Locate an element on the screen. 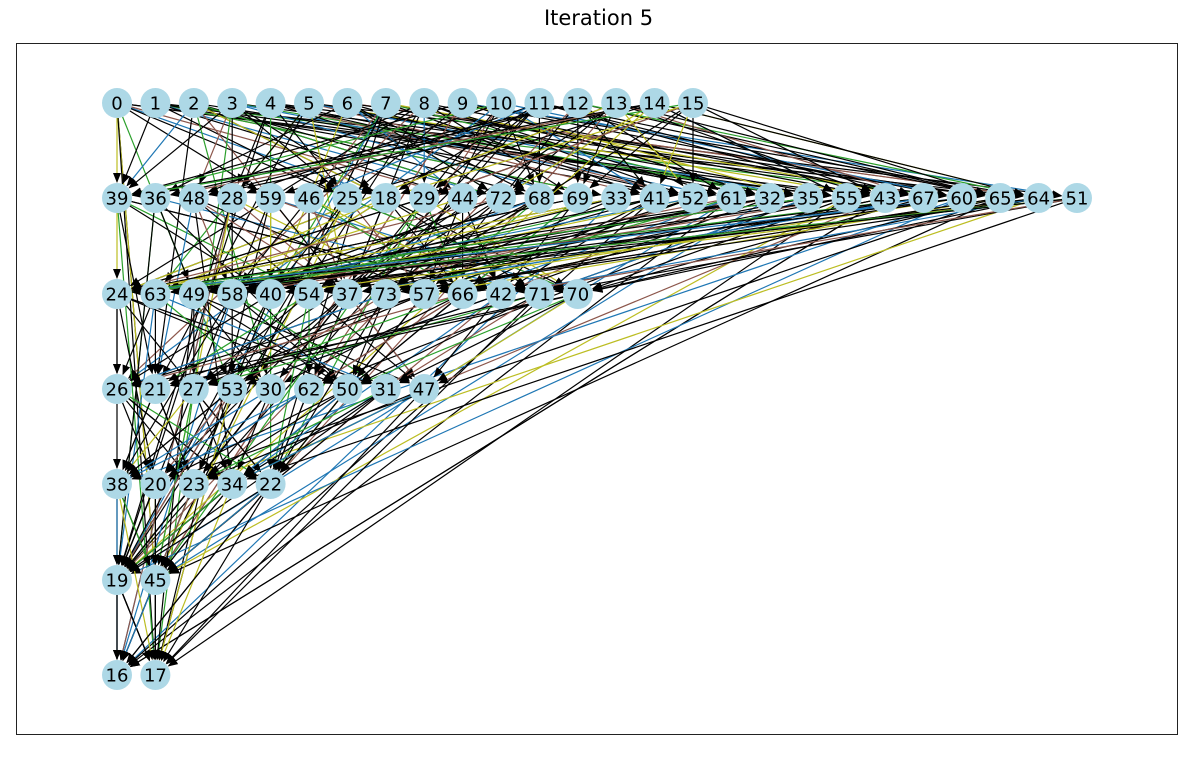 The image size is (1197, 759). node-35: 35 is located at coordinates (808, 198).